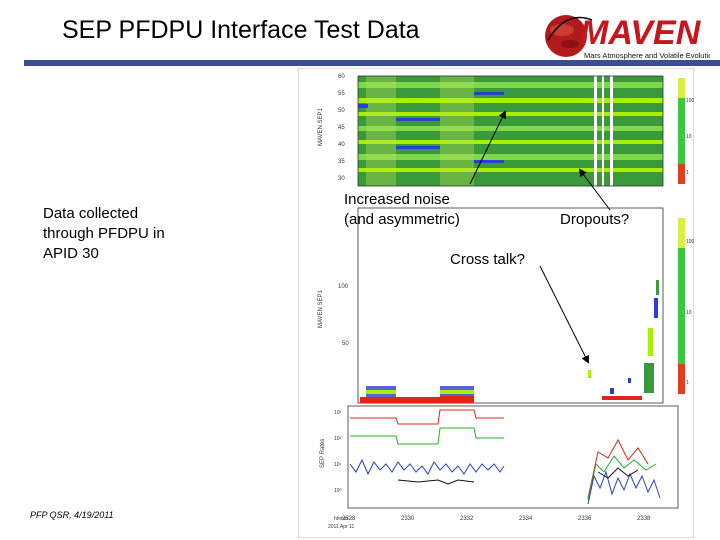 The height and width of the screenshot is (540, 720). What do you see at coordinates (402, 219) in the screenshot?
I see `annotation-noise-line-2: (and asymmetric)` at bounding box center [402, 219].